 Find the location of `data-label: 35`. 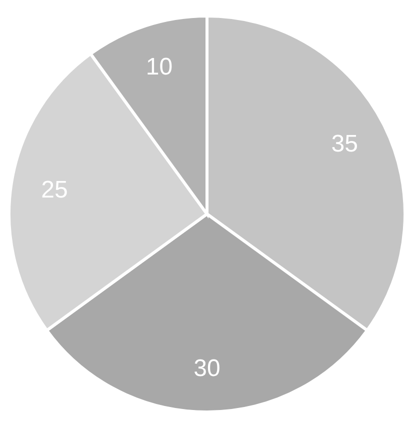

data-label: 35 is located at coordinates (344, 144).